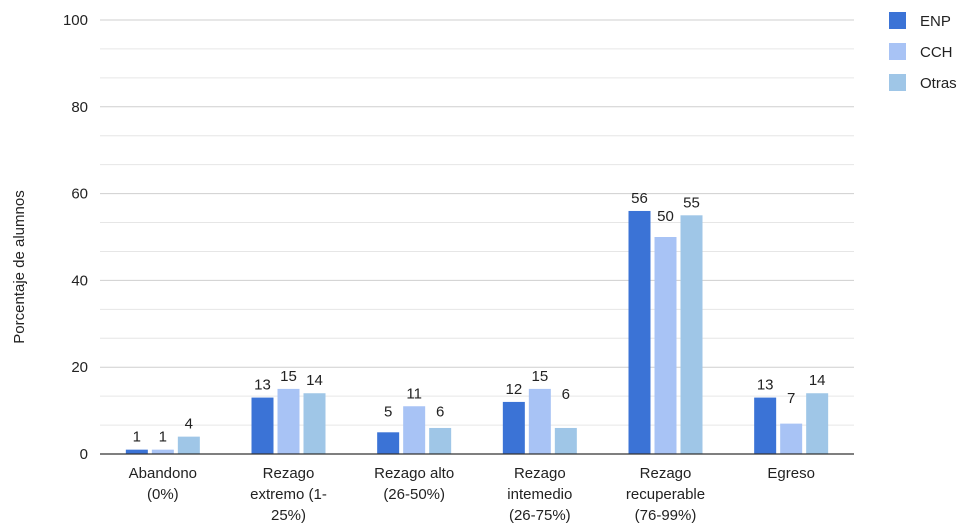  What do you see at coordinates (75, 20) in the screenshot?
I see `y-tick-label: 100` at bounding box center [75, 20].